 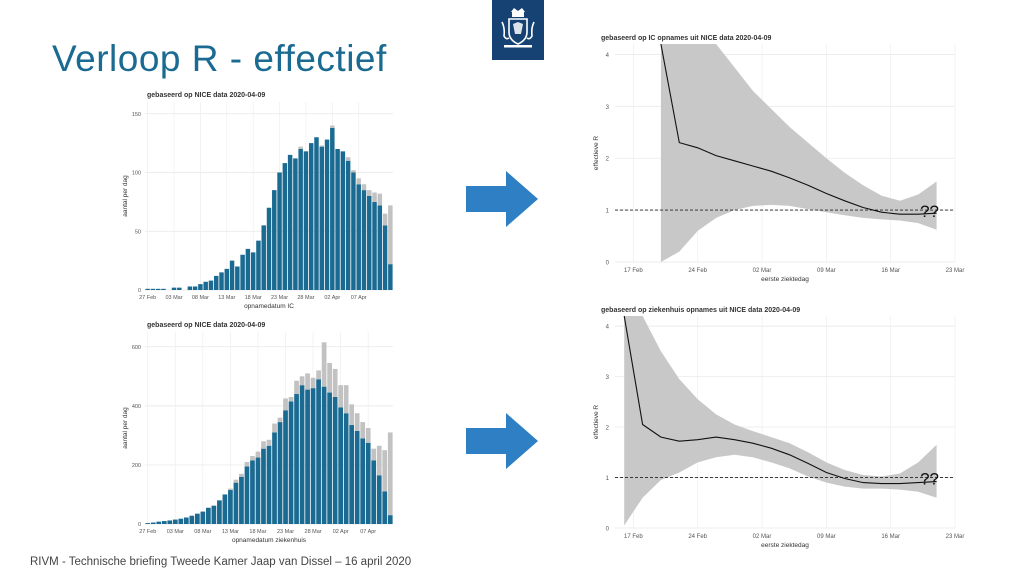 I want to click on y-tick-label: 400, so click(x=136, y=407).